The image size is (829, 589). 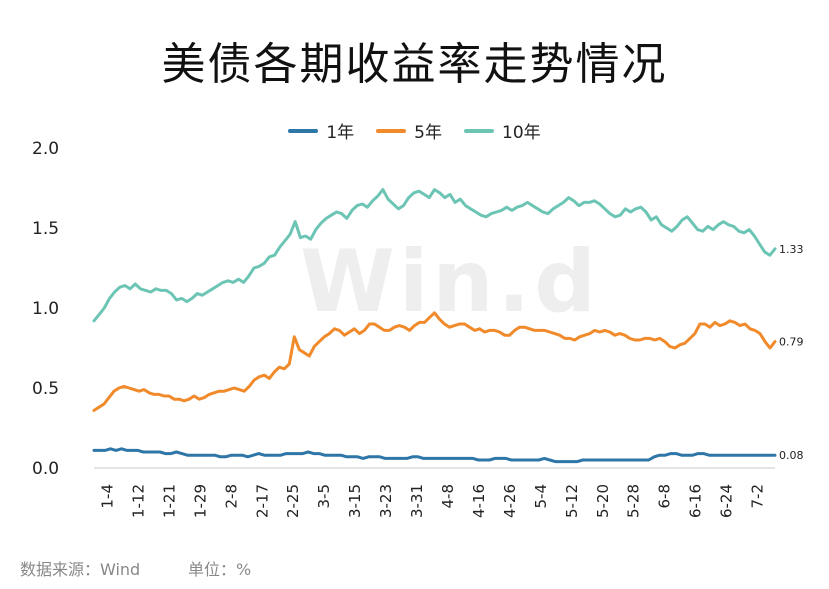 I want to click on x-tick-label: 1-12, so click(x=138, y=501).